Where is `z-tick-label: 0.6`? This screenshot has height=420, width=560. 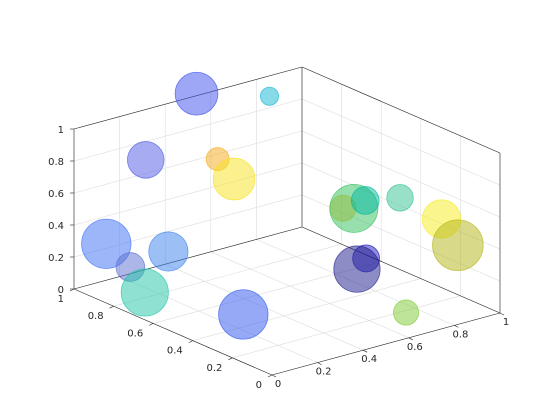 z-tick-label: 0.6 is located at coordinates (56, 194).